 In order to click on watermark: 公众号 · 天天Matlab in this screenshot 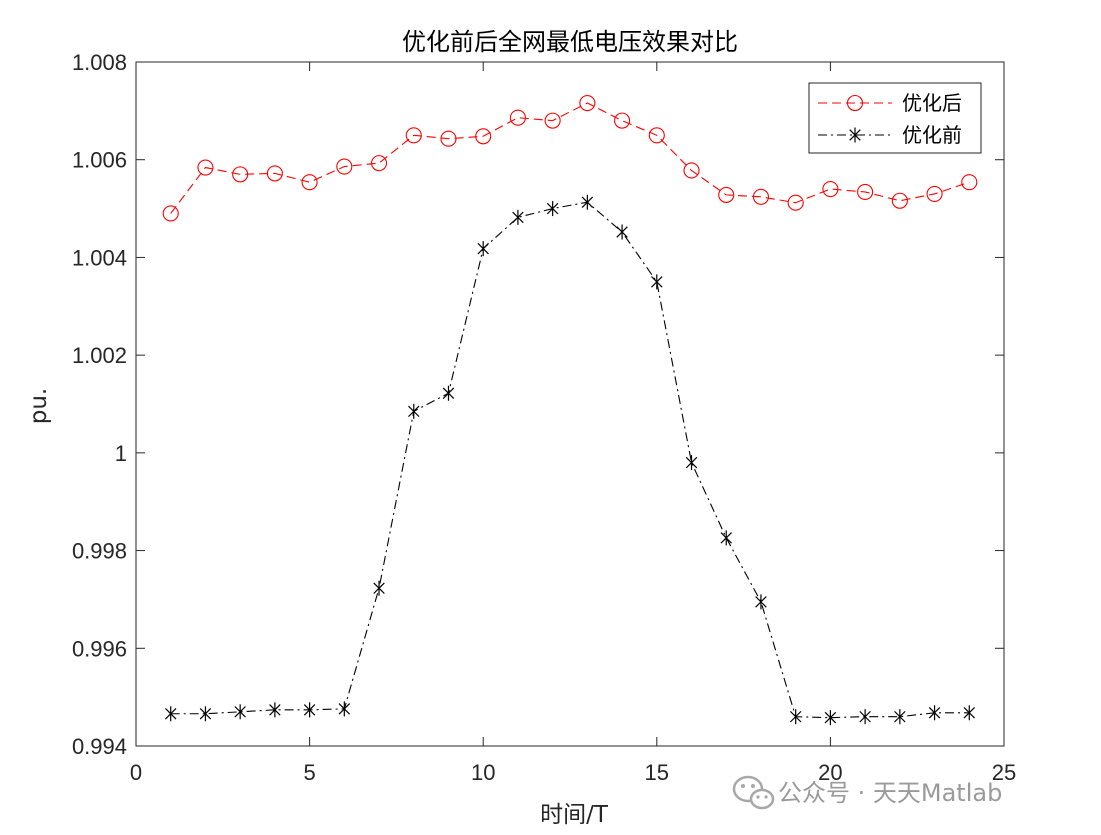, I will do `click(867, 792)`.